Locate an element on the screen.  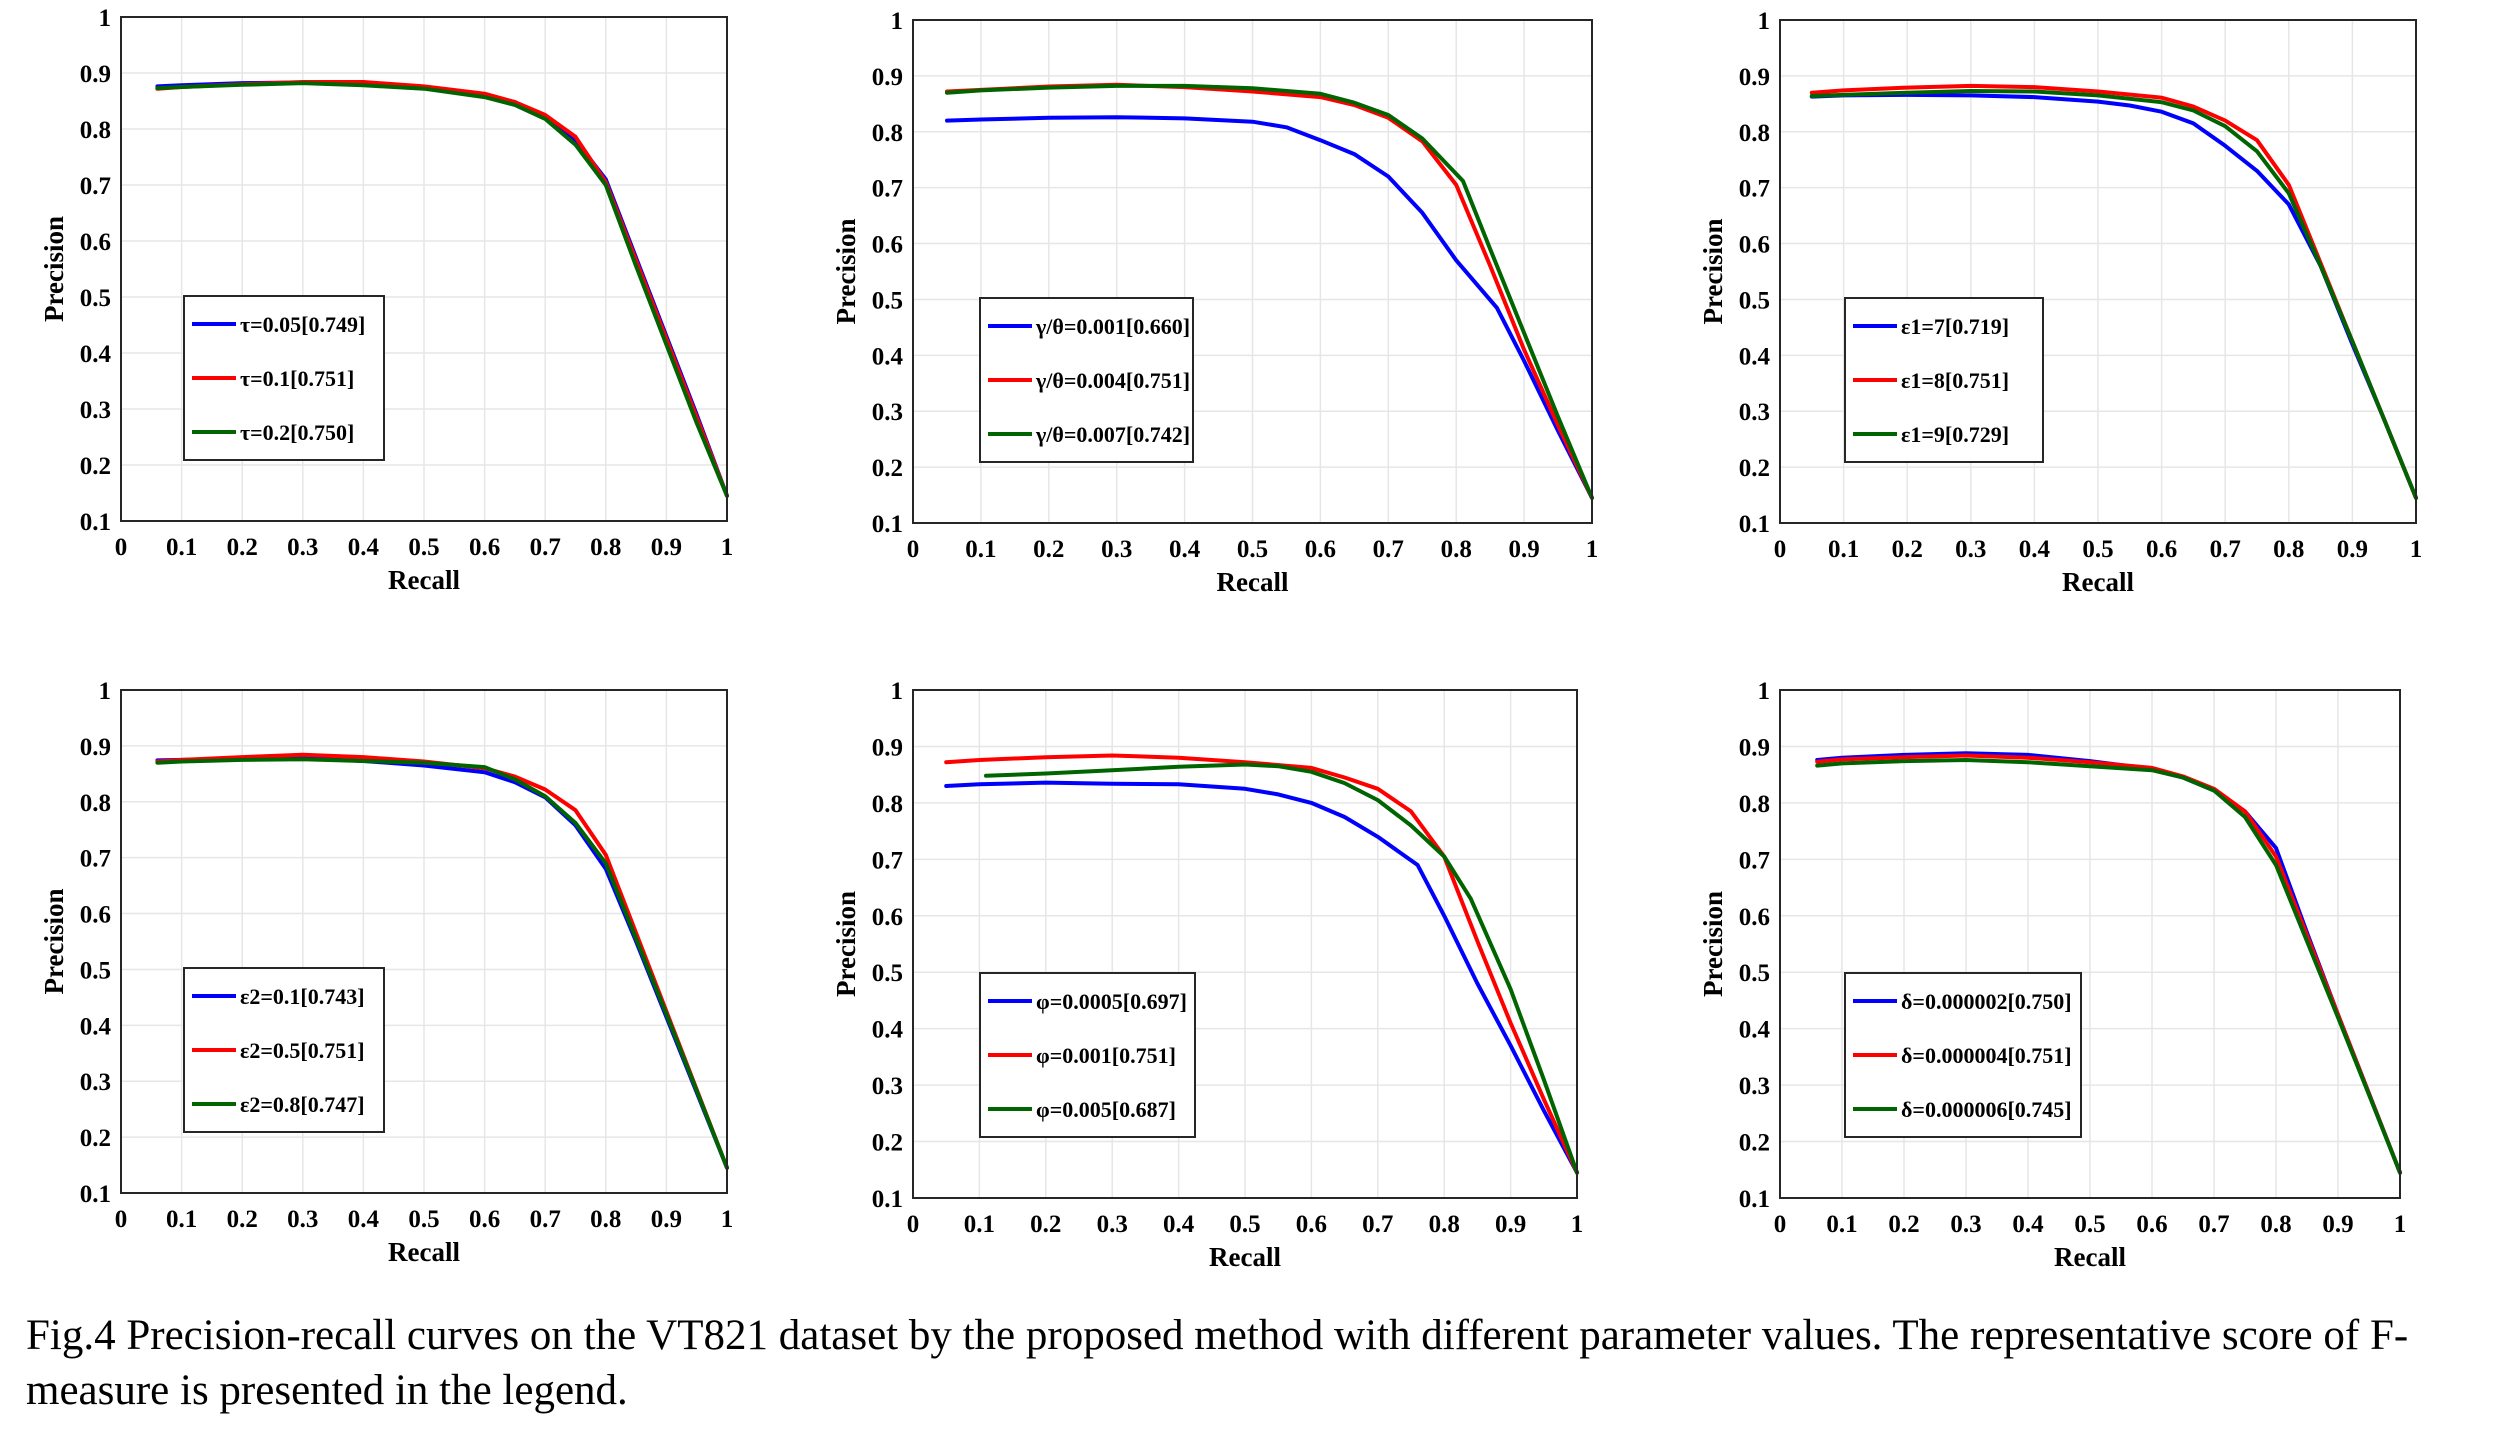
legend-label: τ=0.1[0.751] is located at coordinates (297, 378).